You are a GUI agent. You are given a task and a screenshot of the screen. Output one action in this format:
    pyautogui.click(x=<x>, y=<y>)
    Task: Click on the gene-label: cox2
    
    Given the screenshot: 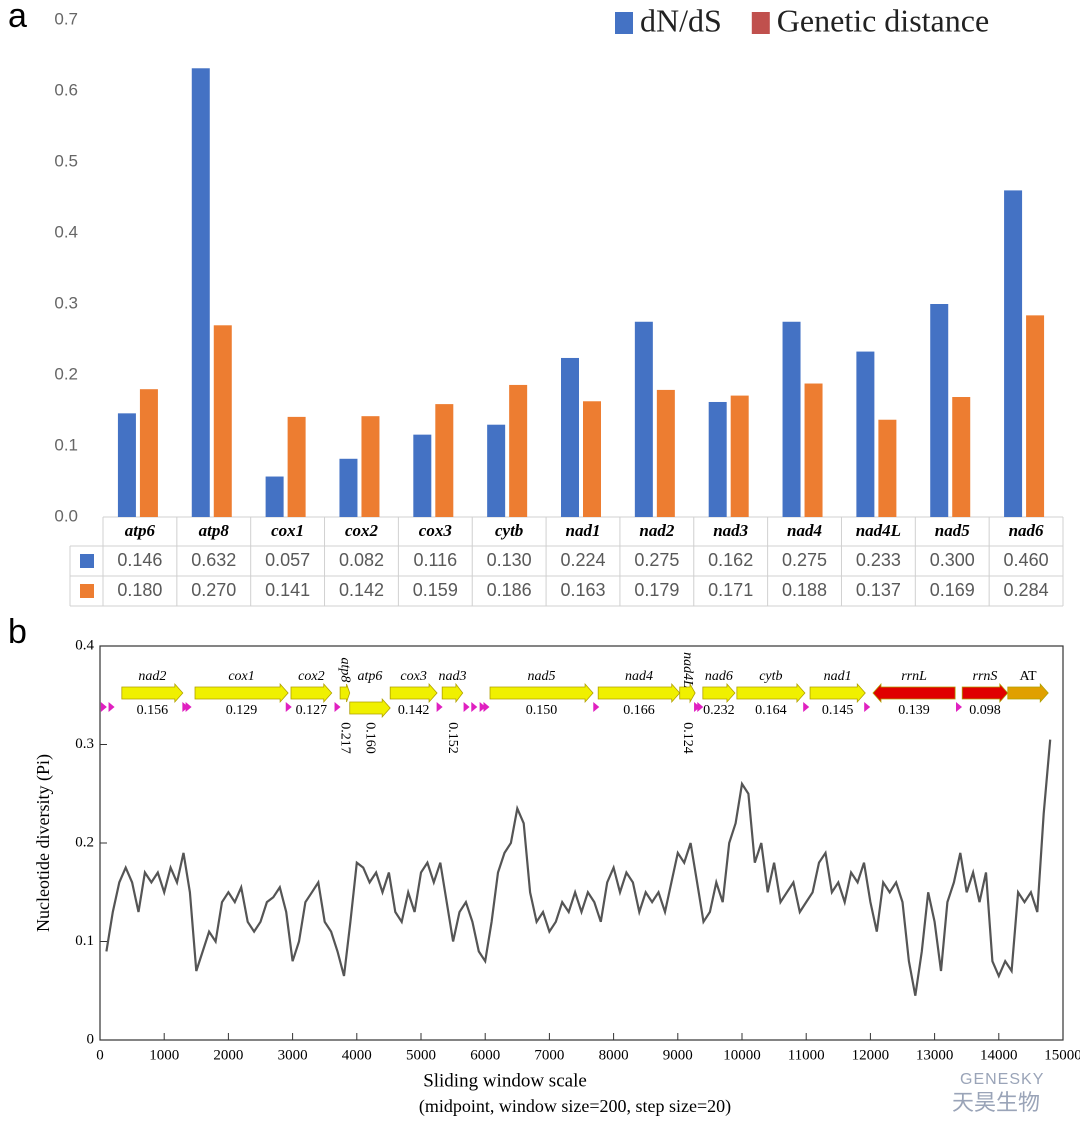 What is the action you would take?
    pyautogui.click(x=311, y=676)
    